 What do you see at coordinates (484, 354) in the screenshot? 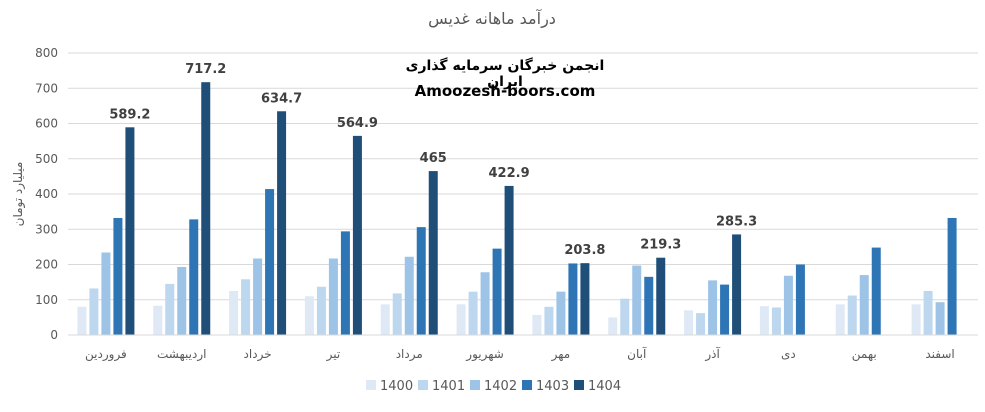
I see `x-tick-label: شهریور` at bounding box center [484, 354].